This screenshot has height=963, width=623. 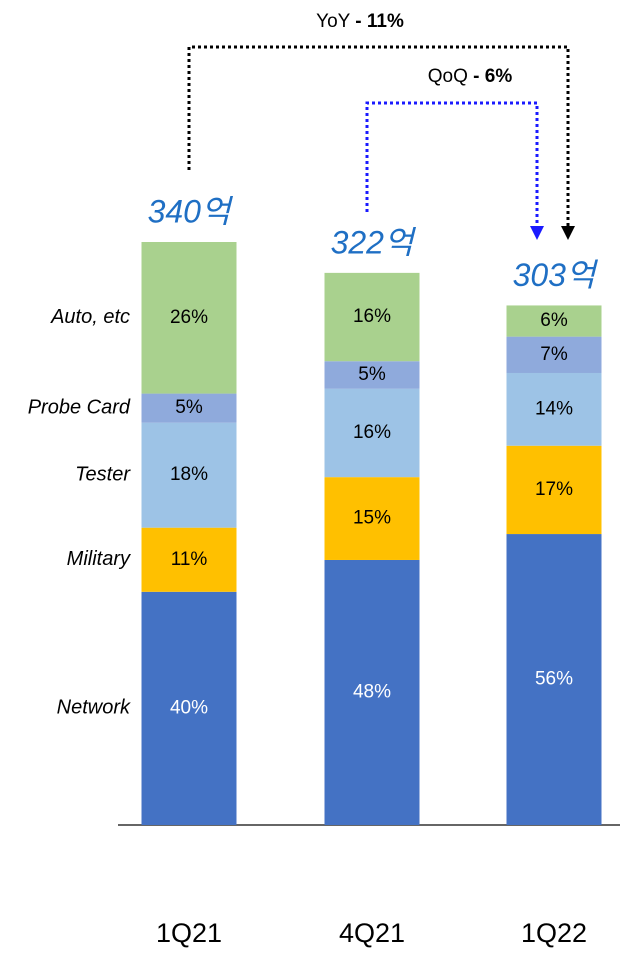 I want to click on qoq-change: - 6%, so click(x=492, y=76).